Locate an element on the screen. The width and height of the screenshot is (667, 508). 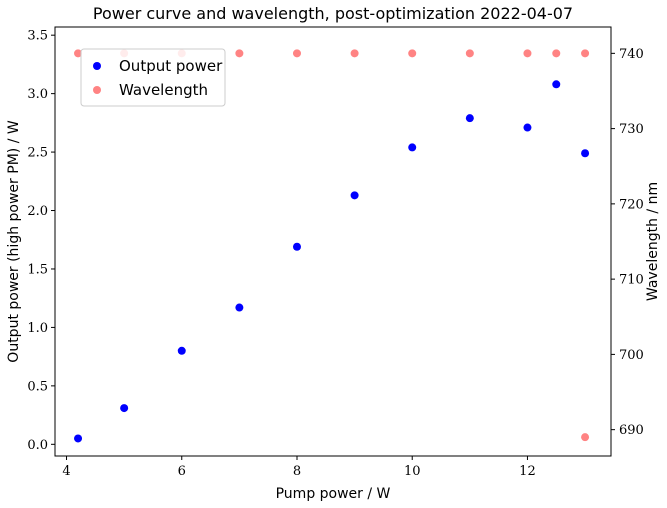
y2-tick-label: 710 is located at coordinates (631, 280).